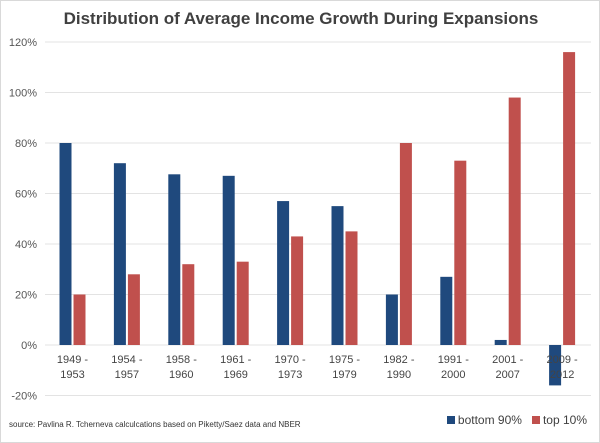  I want to click on x-tick-label: 1979, so click(344, 375).